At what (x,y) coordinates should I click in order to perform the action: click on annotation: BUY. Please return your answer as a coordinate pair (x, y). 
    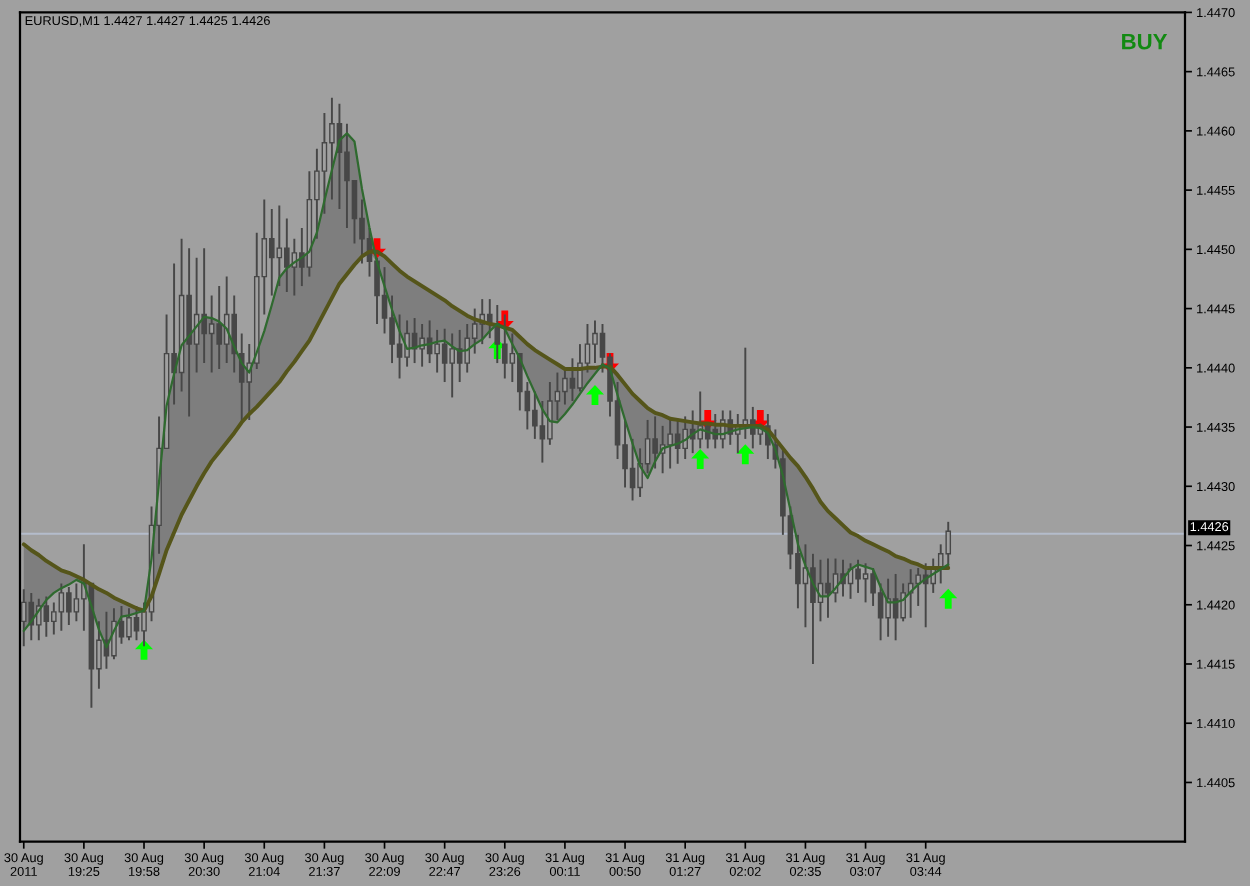
    Looking at the image, I should click on (1145, 41).